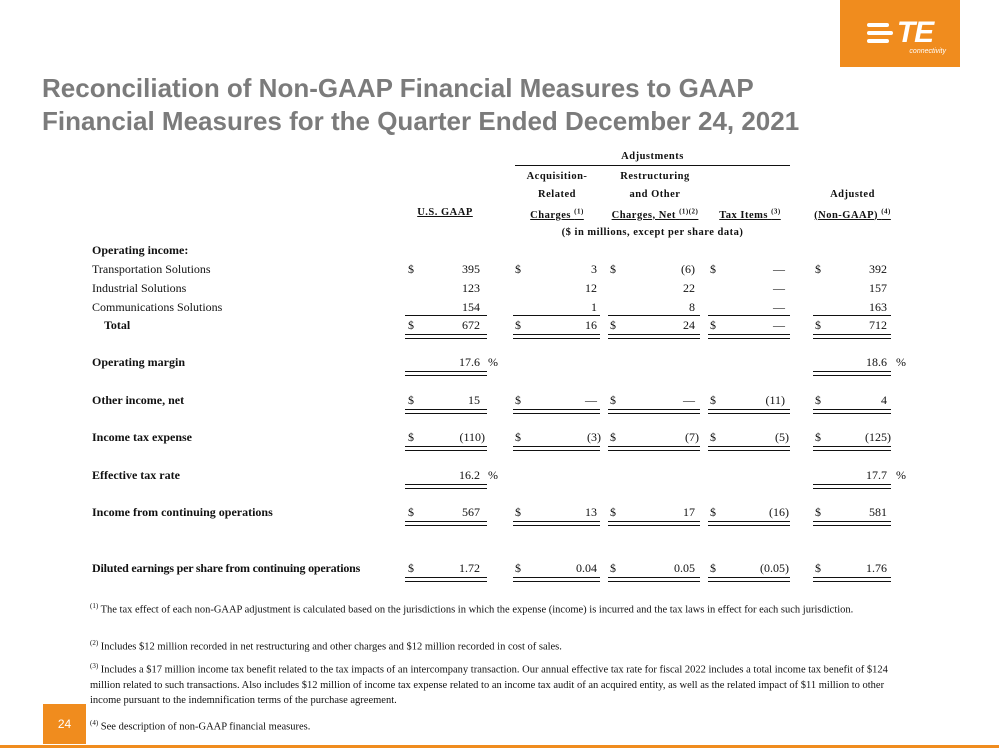 The width and height of the screenshot is (999, 750). What do you see at coordinates (499, 746) in the screenshot?
I see `bottom-accent-rule` at bounding box center [499, 746].